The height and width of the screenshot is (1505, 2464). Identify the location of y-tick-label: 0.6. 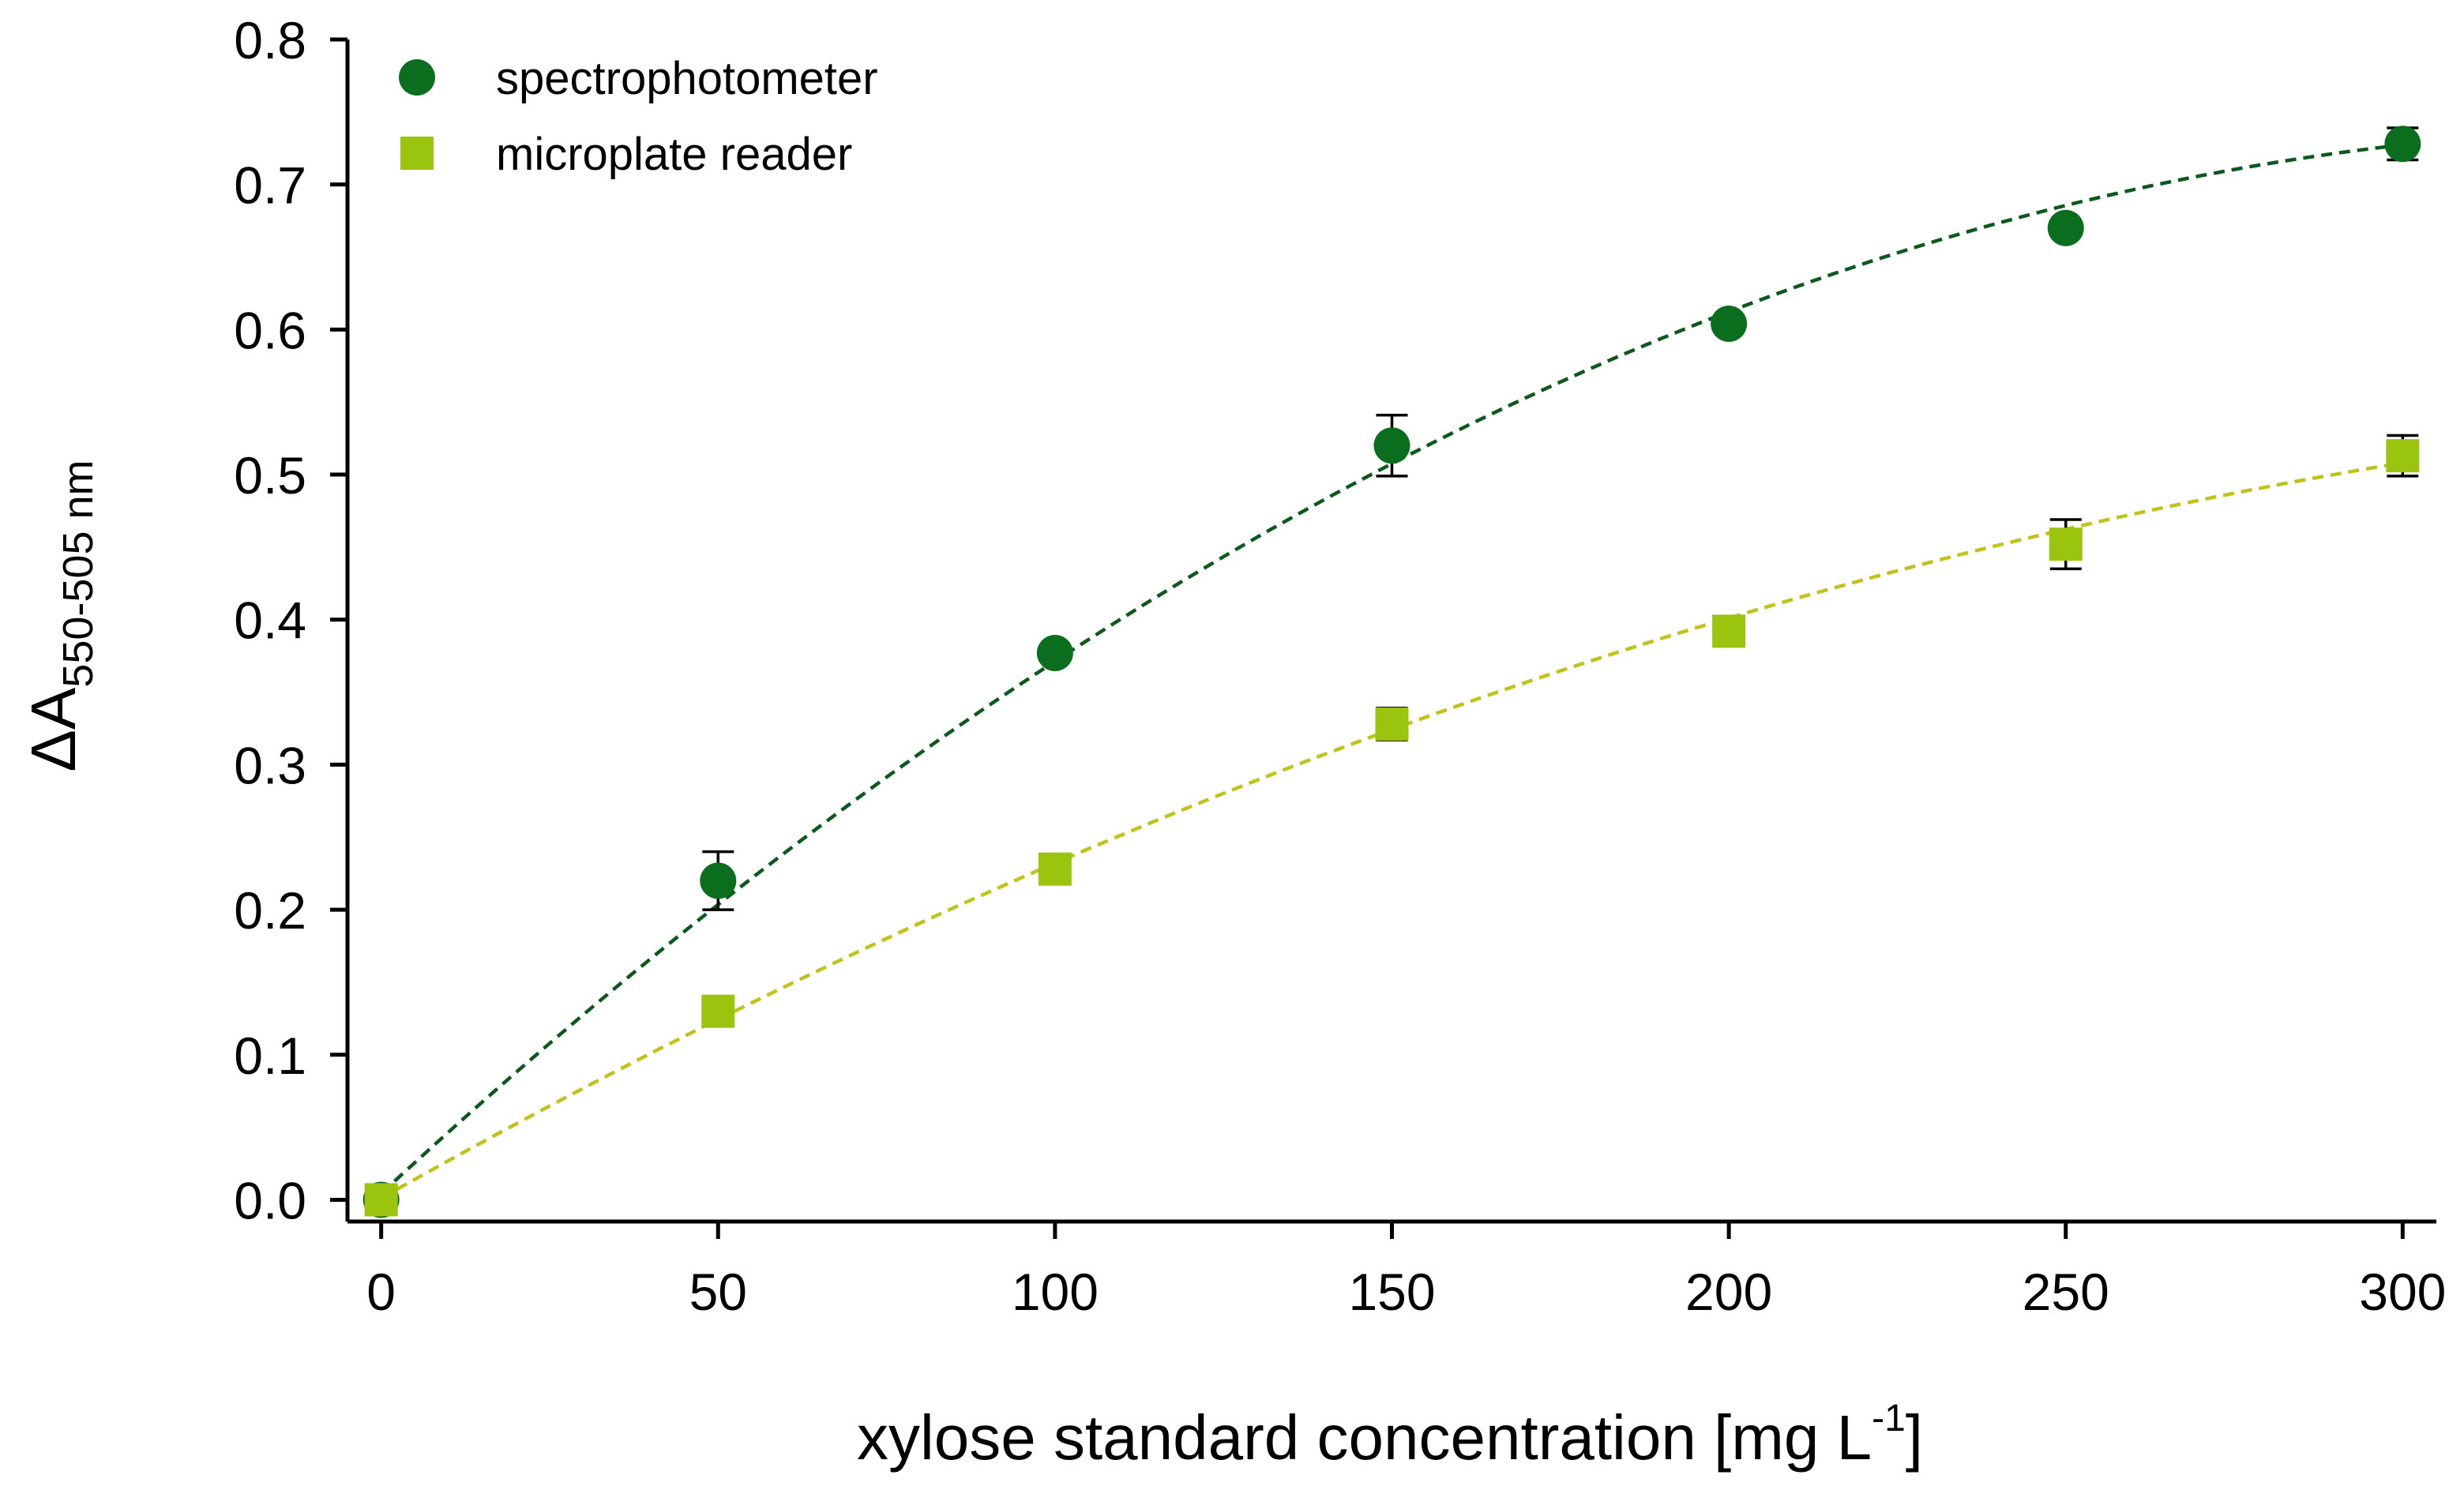
(270, 330).